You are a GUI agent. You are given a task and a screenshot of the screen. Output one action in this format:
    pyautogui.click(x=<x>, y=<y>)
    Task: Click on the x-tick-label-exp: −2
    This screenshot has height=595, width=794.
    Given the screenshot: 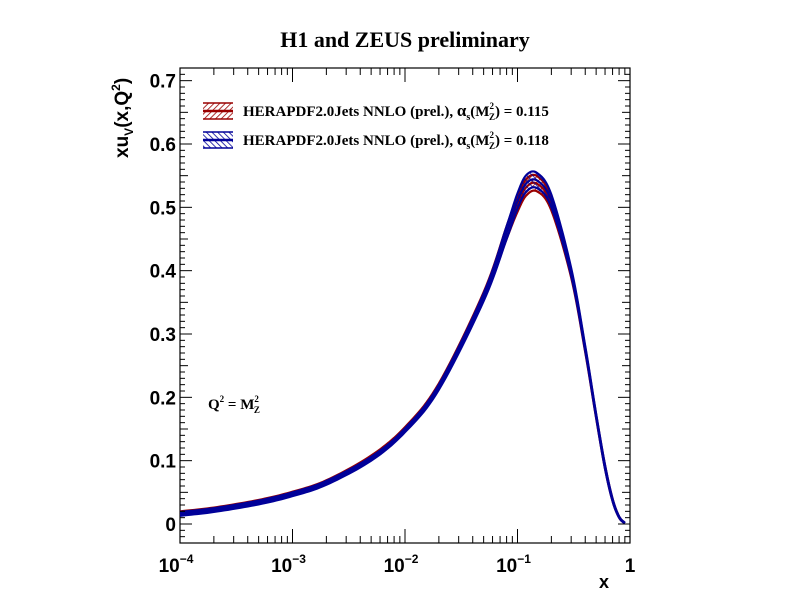 What is the action you would take?
    pyautogui.click(x=412, y=559)
    